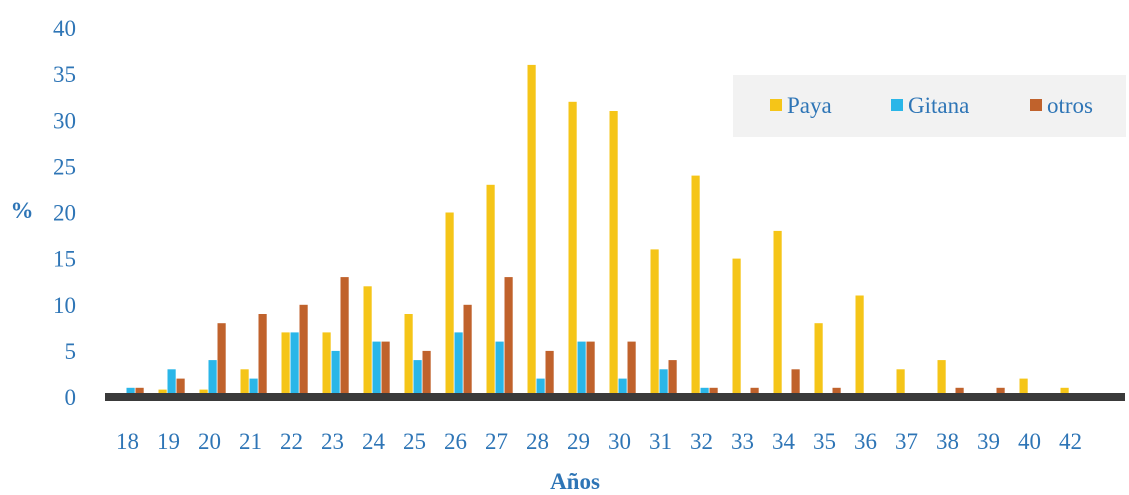  Describe the element at coordinates (22, 210) in the screenshot. I see `y-axis-title: %` at that location.